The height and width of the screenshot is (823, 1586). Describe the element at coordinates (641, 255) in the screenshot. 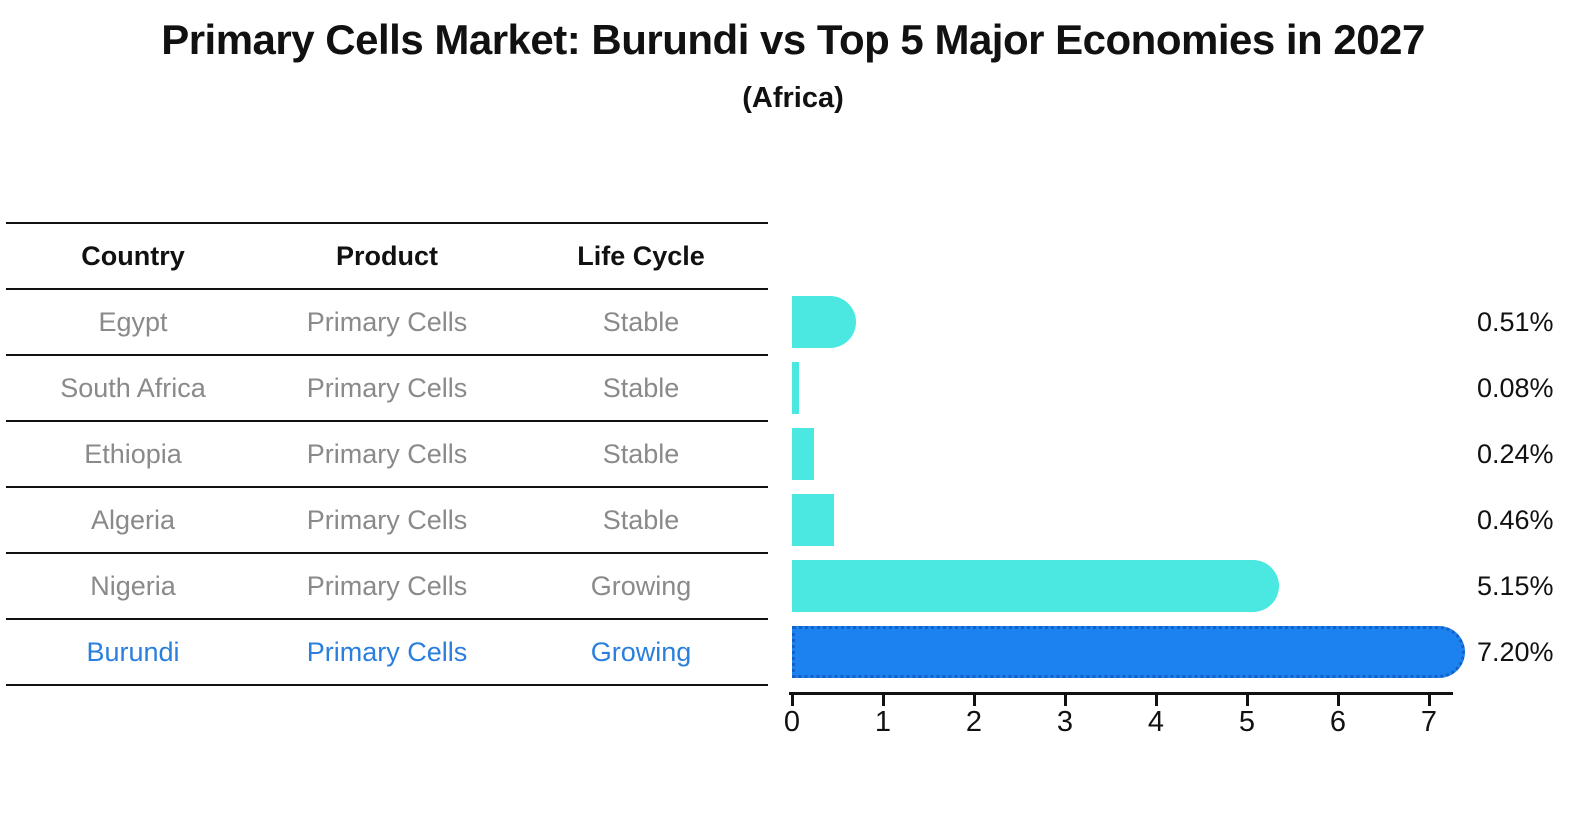

I see `column-header-life-cycle: Life Cycle` at that location.